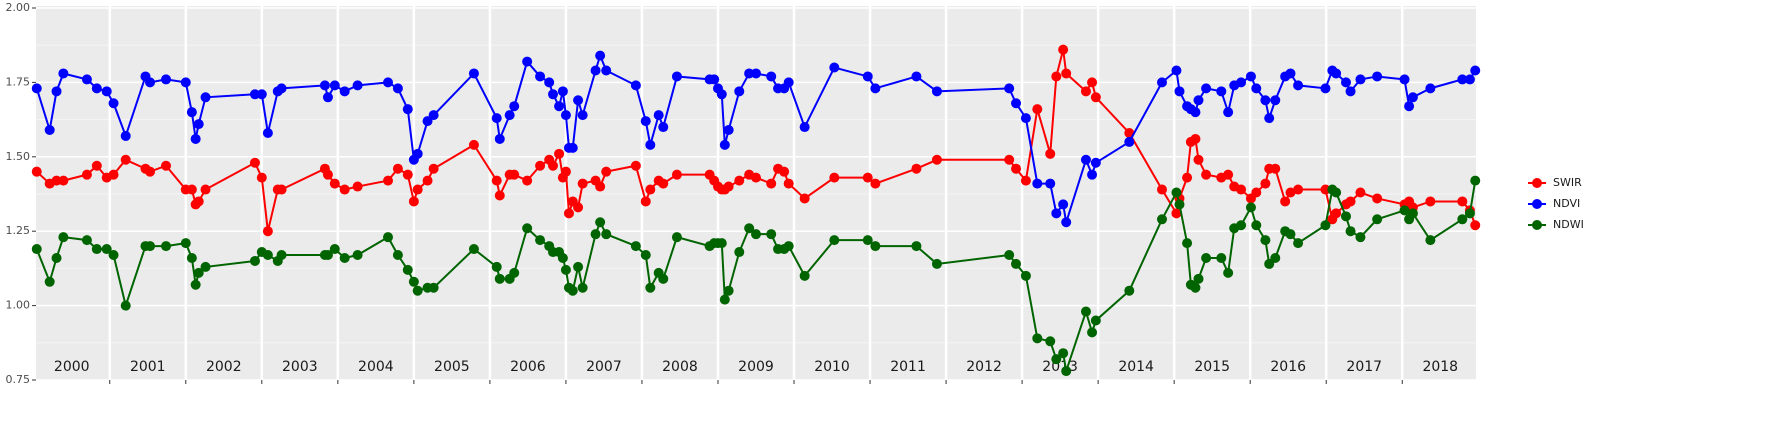 Image resolution: width=1773 pixels, height=442 pixels. I want to click on y-tick-label: 1.75, so click(18, 81).